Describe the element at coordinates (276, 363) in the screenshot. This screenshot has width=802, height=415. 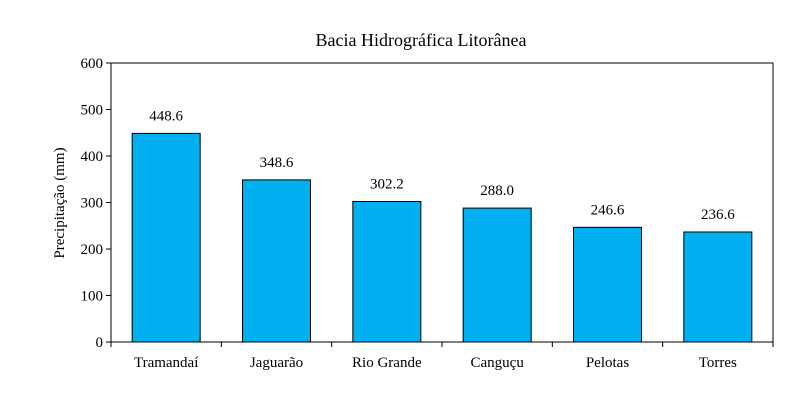
I see `x-tick-label: Jaguarão` at that location.